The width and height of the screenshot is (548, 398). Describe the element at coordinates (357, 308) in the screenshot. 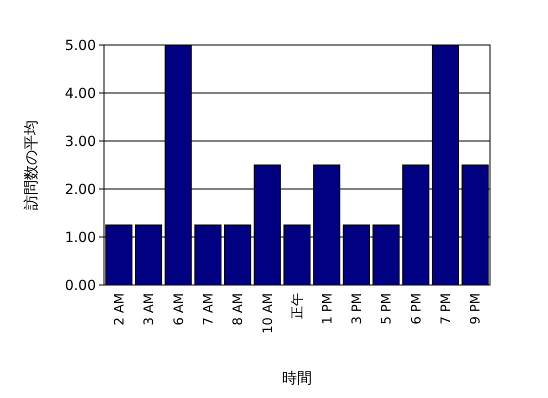

I see `x-tick-label: 3 PM` at that location.